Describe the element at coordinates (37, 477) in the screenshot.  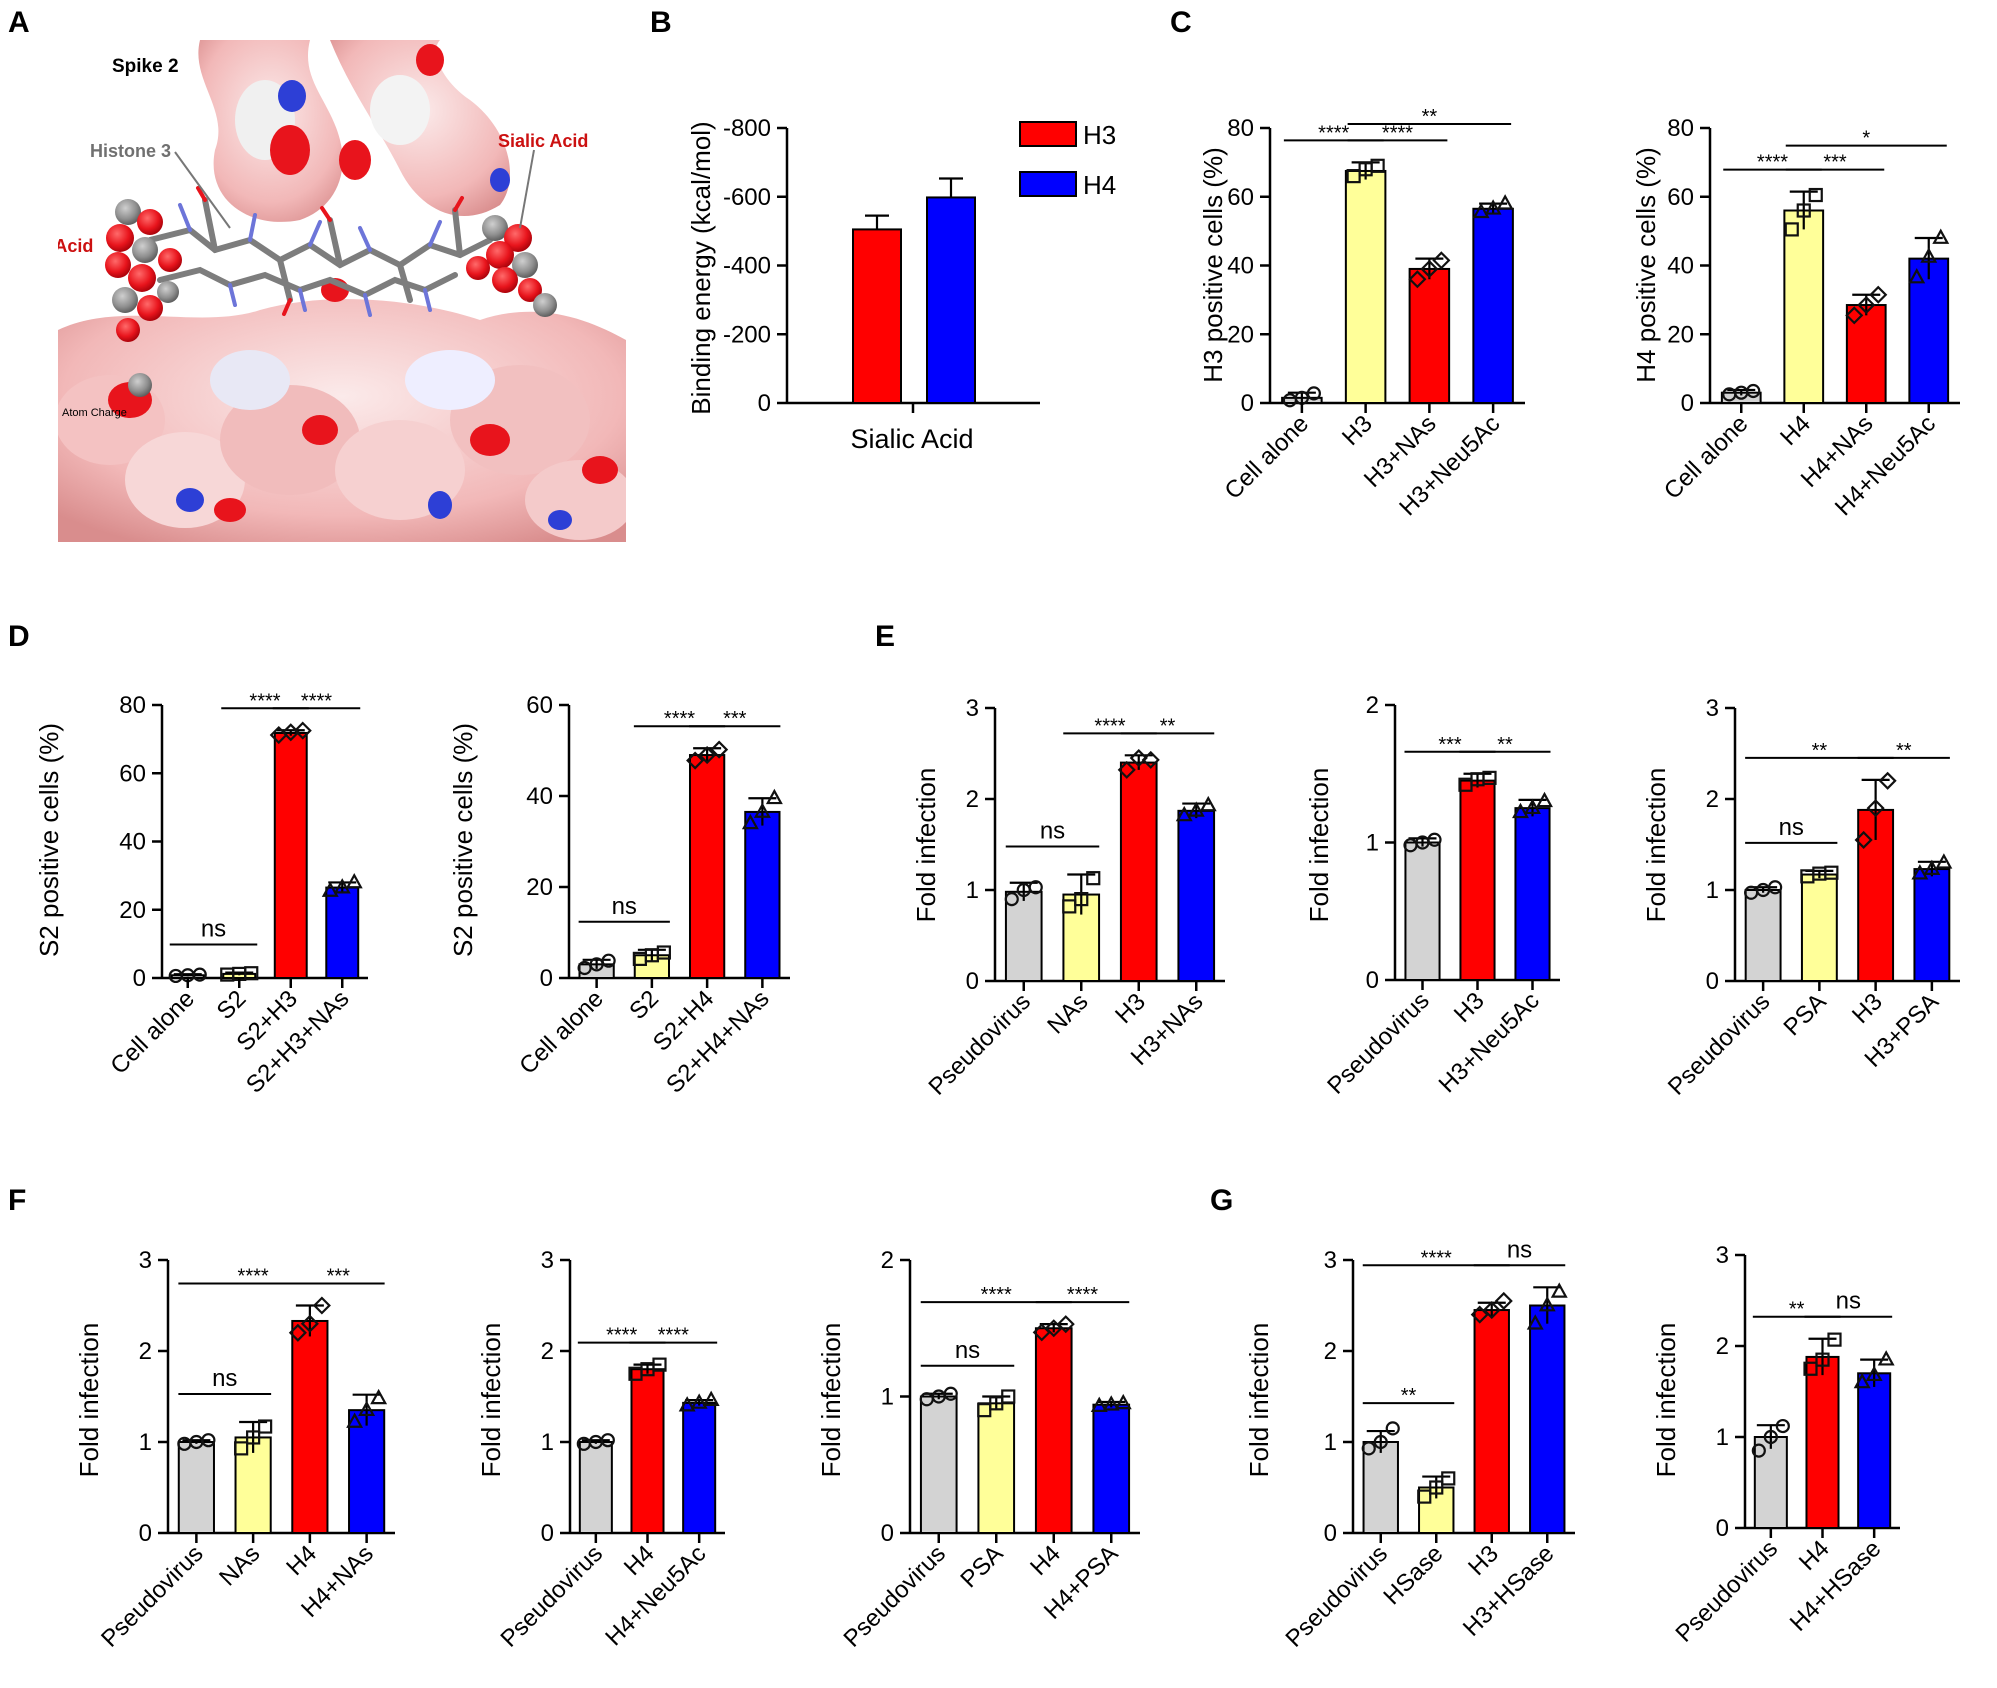
I see `atom-charge-color-bar` at that location.